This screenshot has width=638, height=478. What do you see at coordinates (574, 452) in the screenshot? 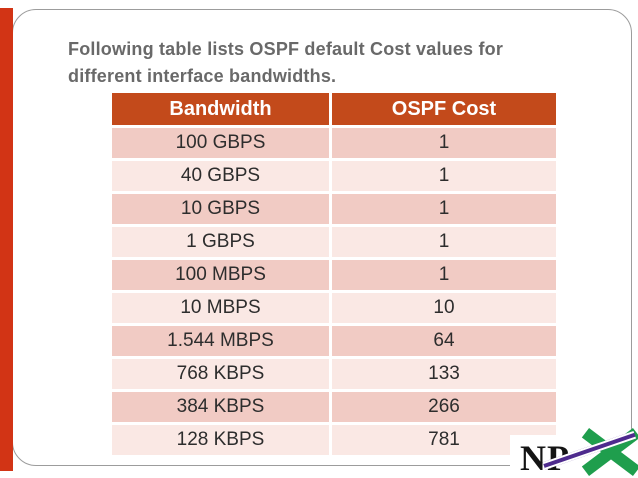
I see `npx-logo: NP` at bounding box center [574, 452].